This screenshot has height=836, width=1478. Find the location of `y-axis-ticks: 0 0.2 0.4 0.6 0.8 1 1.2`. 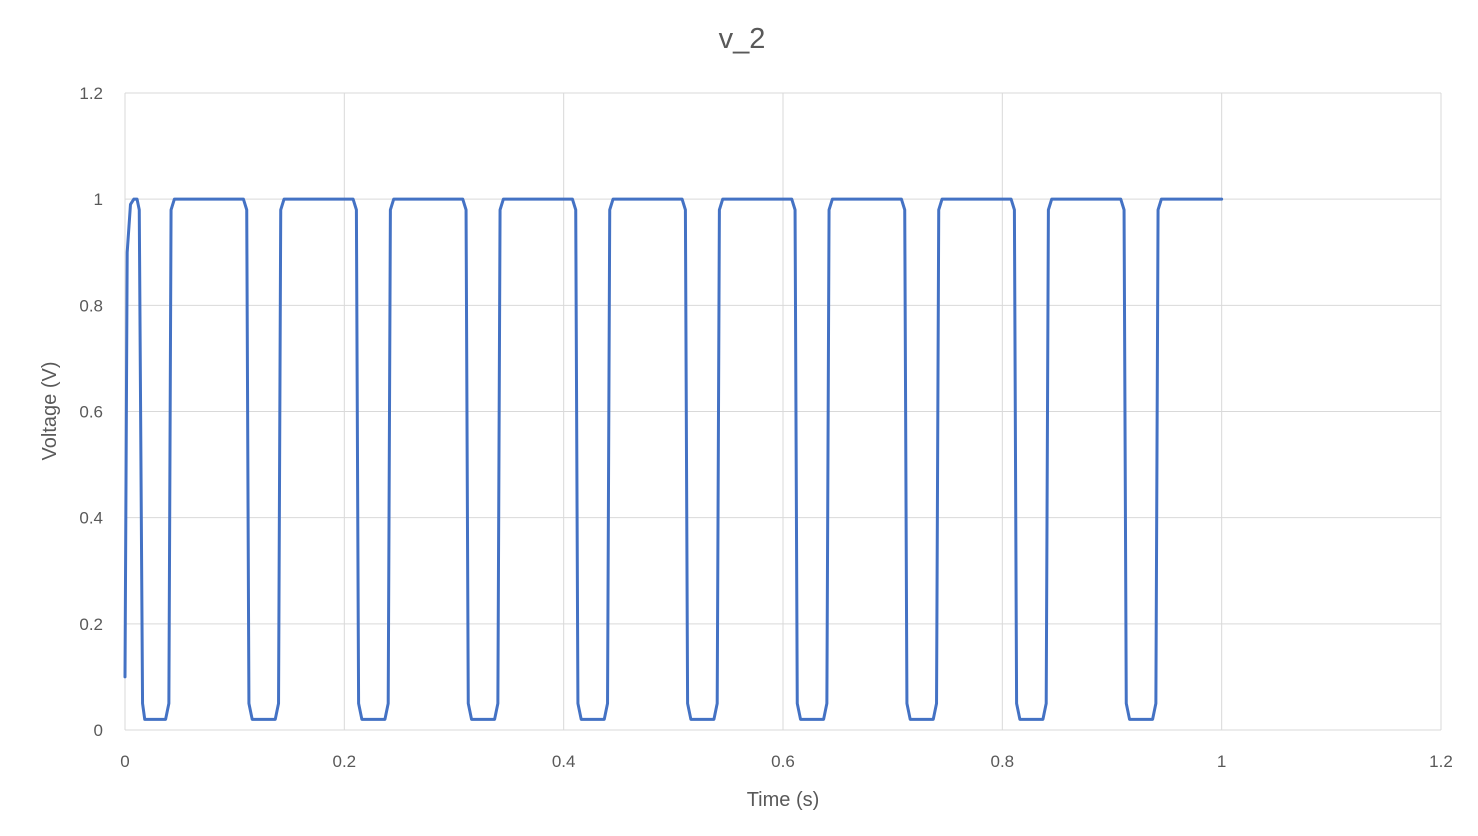

y-axis-ticks: 0 0.2 0.4 0.6 0.8 1 1.2 is located at coordinates (91, 412).